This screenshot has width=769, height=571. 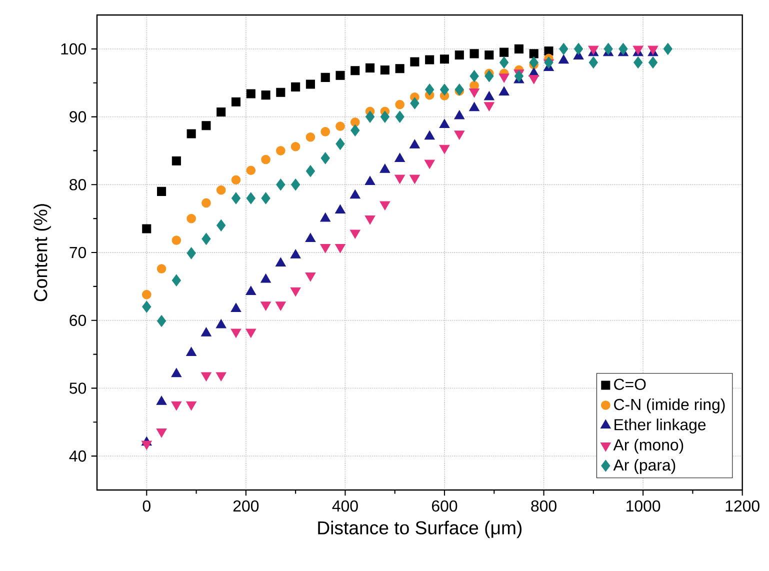 I want to click on y-tick-label: 90, so click(x=78, y=116).